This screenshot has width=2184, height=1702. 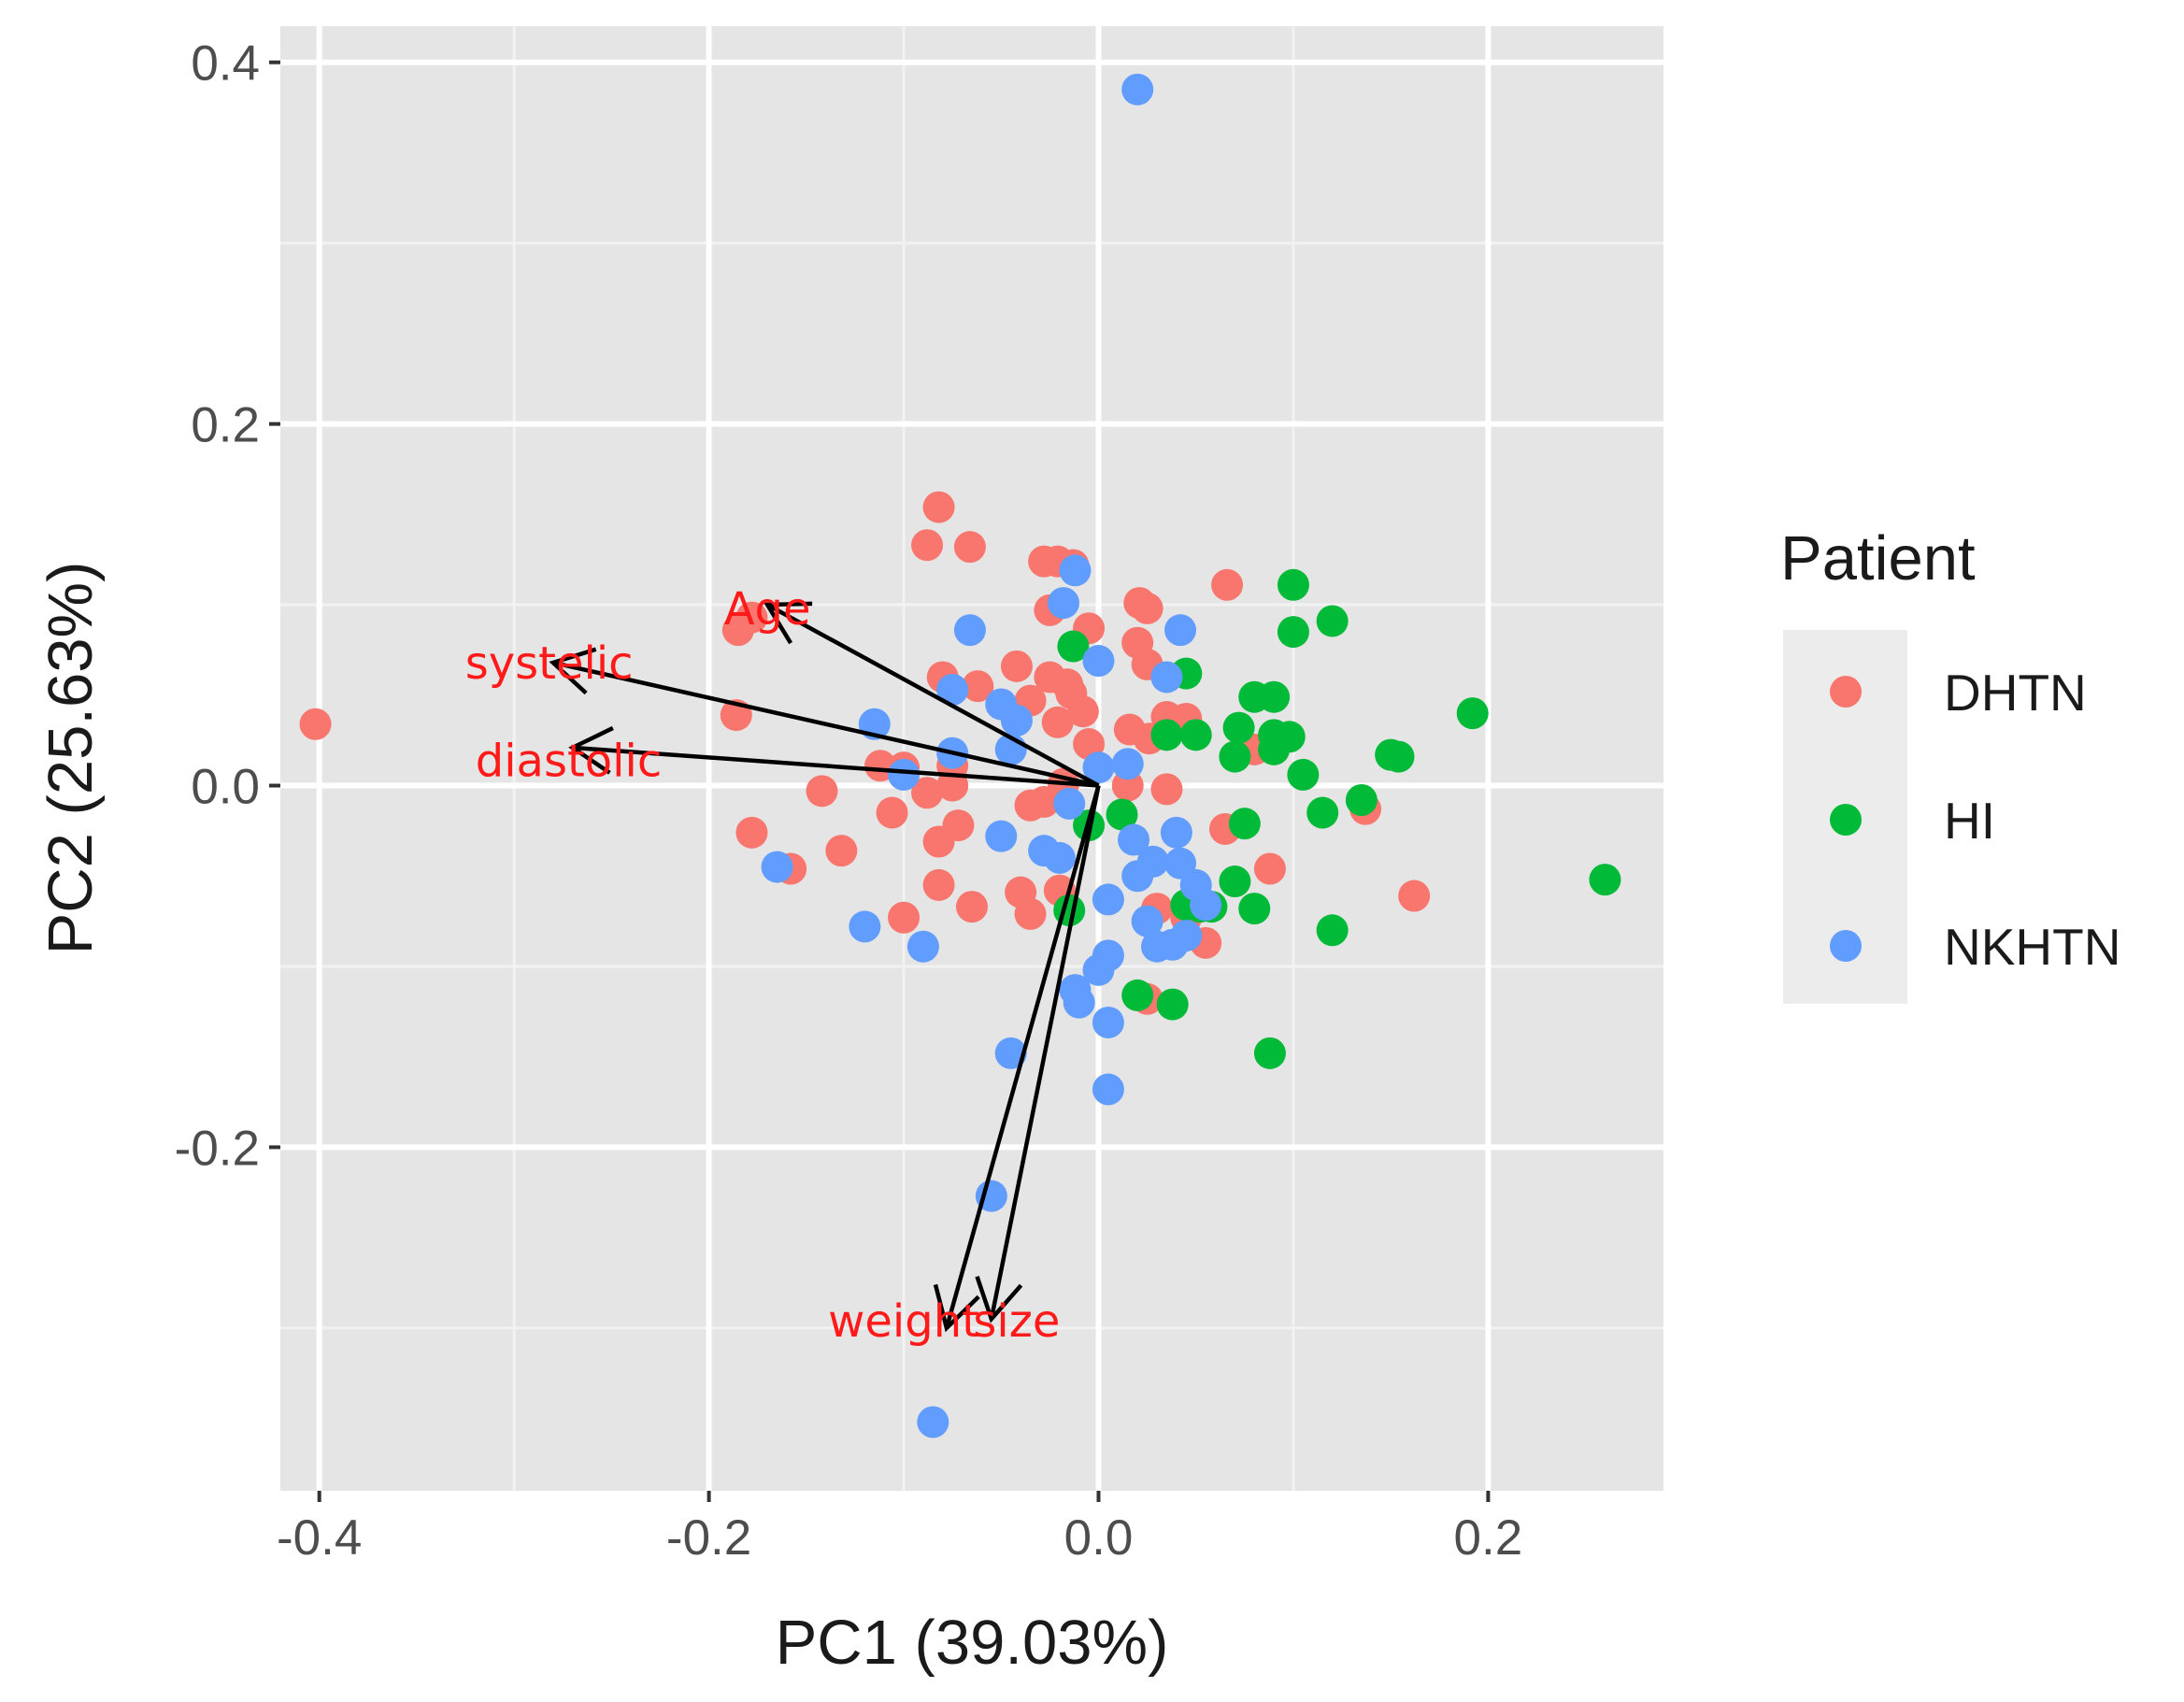 What do you see at coordinates (591, 750) in the screenshot?
I see `arrow-head-diastolic` at bounding box center [591, 750].